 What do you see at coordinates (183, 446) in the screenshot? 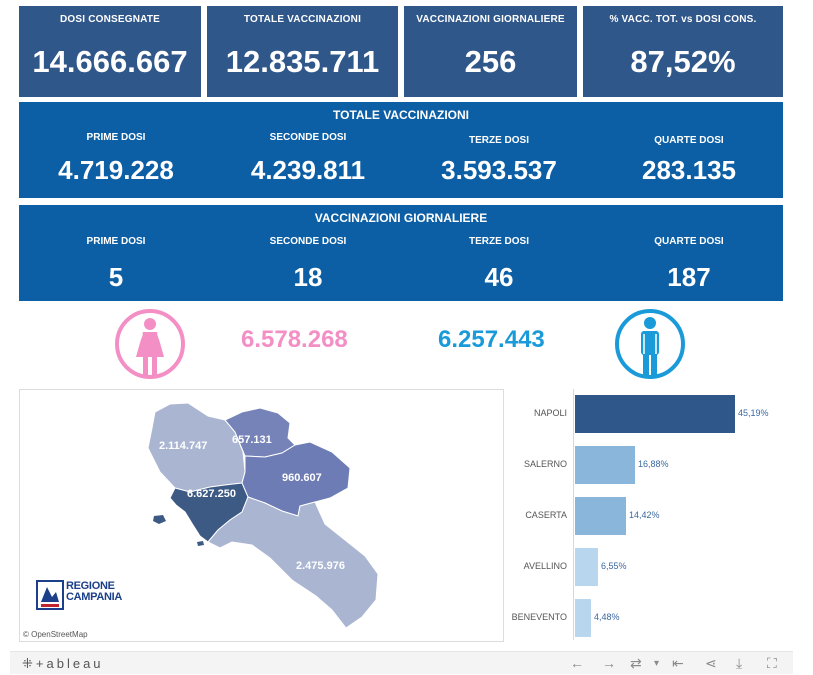
I see `map-label-caserta: 2.114.747` at bounding box center [183, 446].